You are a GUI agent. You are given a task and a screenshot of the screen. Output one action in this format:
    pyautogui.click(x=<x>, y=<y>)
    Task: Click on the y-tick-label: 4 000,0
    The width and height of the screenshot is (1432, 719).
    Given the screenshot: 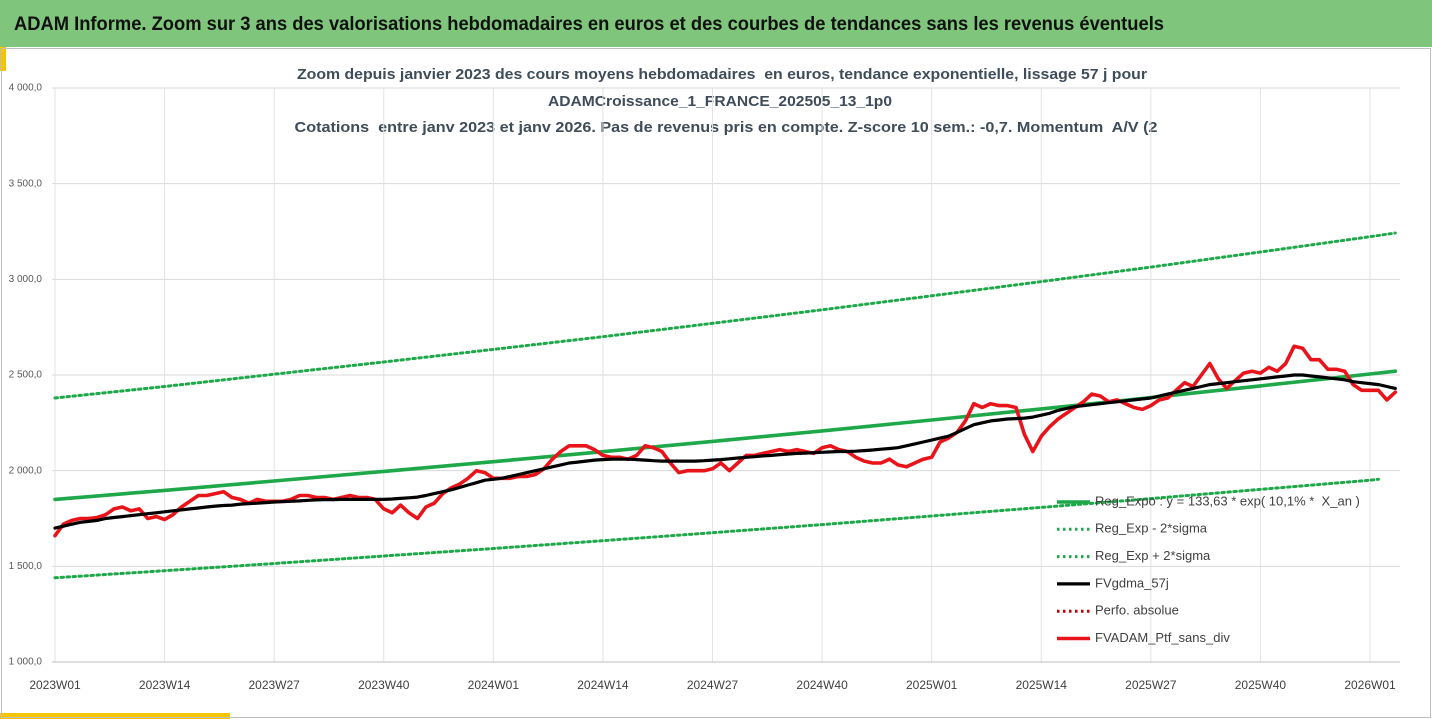 What is the action you would take?
    pyautogui.click(x=26, y=88)
    